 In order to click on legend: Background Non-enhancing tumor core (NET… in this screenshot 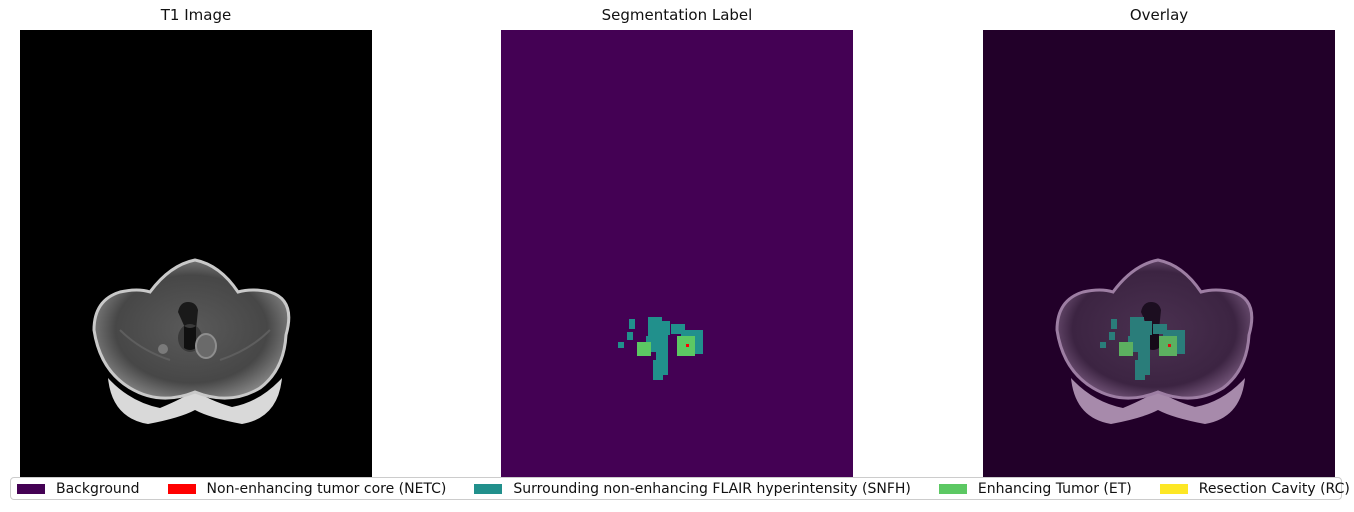, I will do `click(680, 488)`.